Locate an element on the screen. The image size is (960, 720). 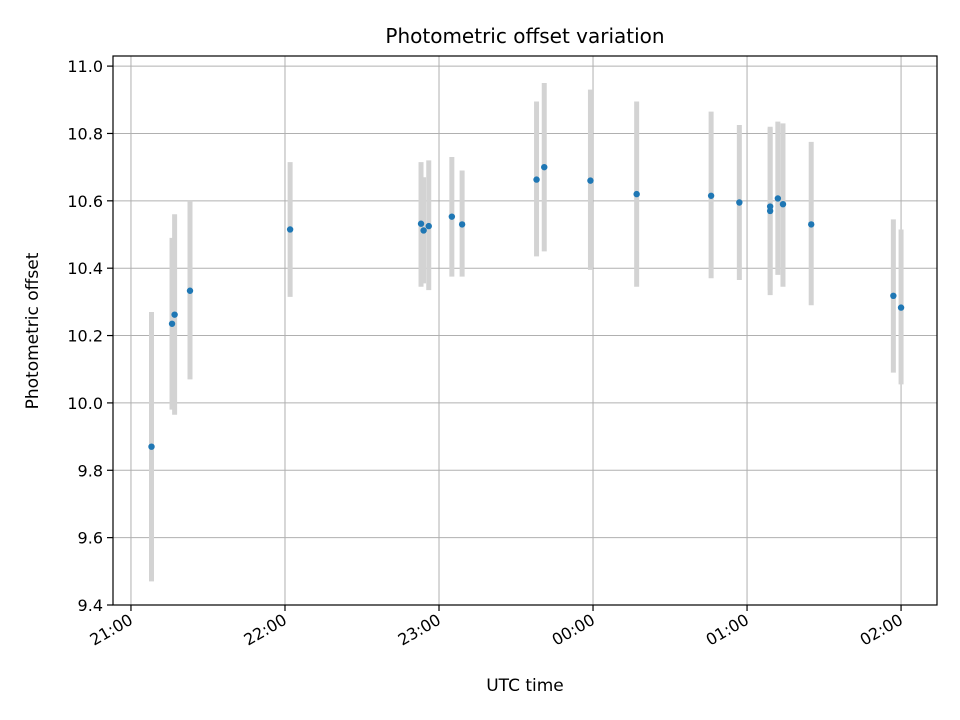
y-tick-label: 10.8 is located at coordinates (85, 133).